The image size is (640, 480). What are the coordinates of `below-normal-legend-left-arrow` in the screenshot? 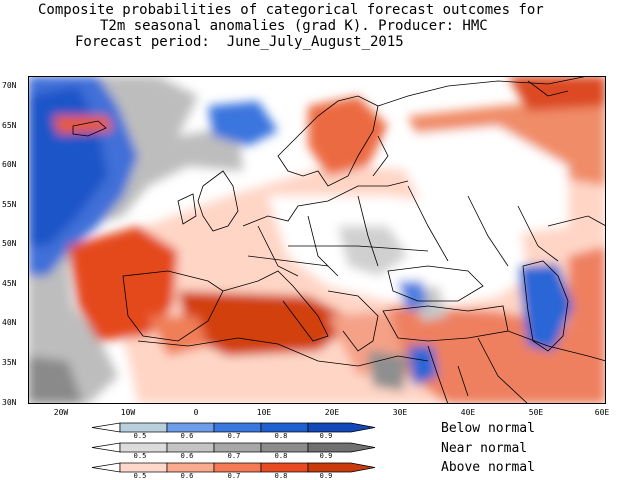 It's located at (106, 427).